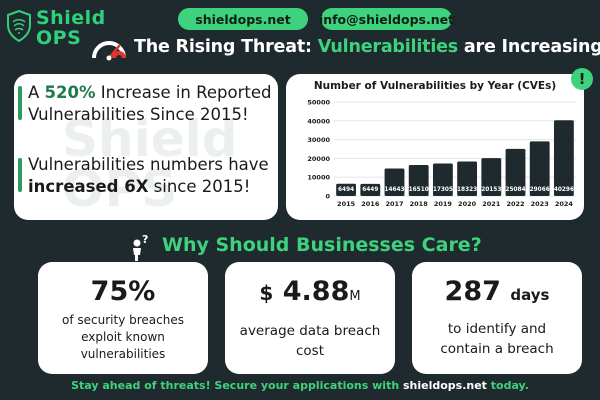 The image size is (600, 400). What do you see at coordinates (394, 190) in the screenshot?
I see `bar-data-label: 14643` at bounding box center [394, 190].